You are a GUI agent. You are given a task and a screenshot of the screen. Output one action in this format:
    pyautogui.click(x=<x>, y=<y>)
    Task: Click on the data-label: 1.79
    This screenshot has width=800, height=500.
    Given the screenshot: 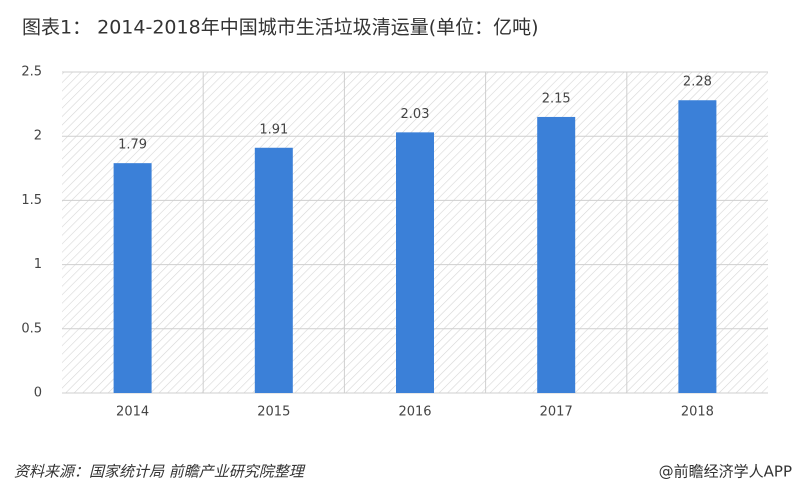 What is the action you would take?
    pyautogui.click(x=132, y=145)
    